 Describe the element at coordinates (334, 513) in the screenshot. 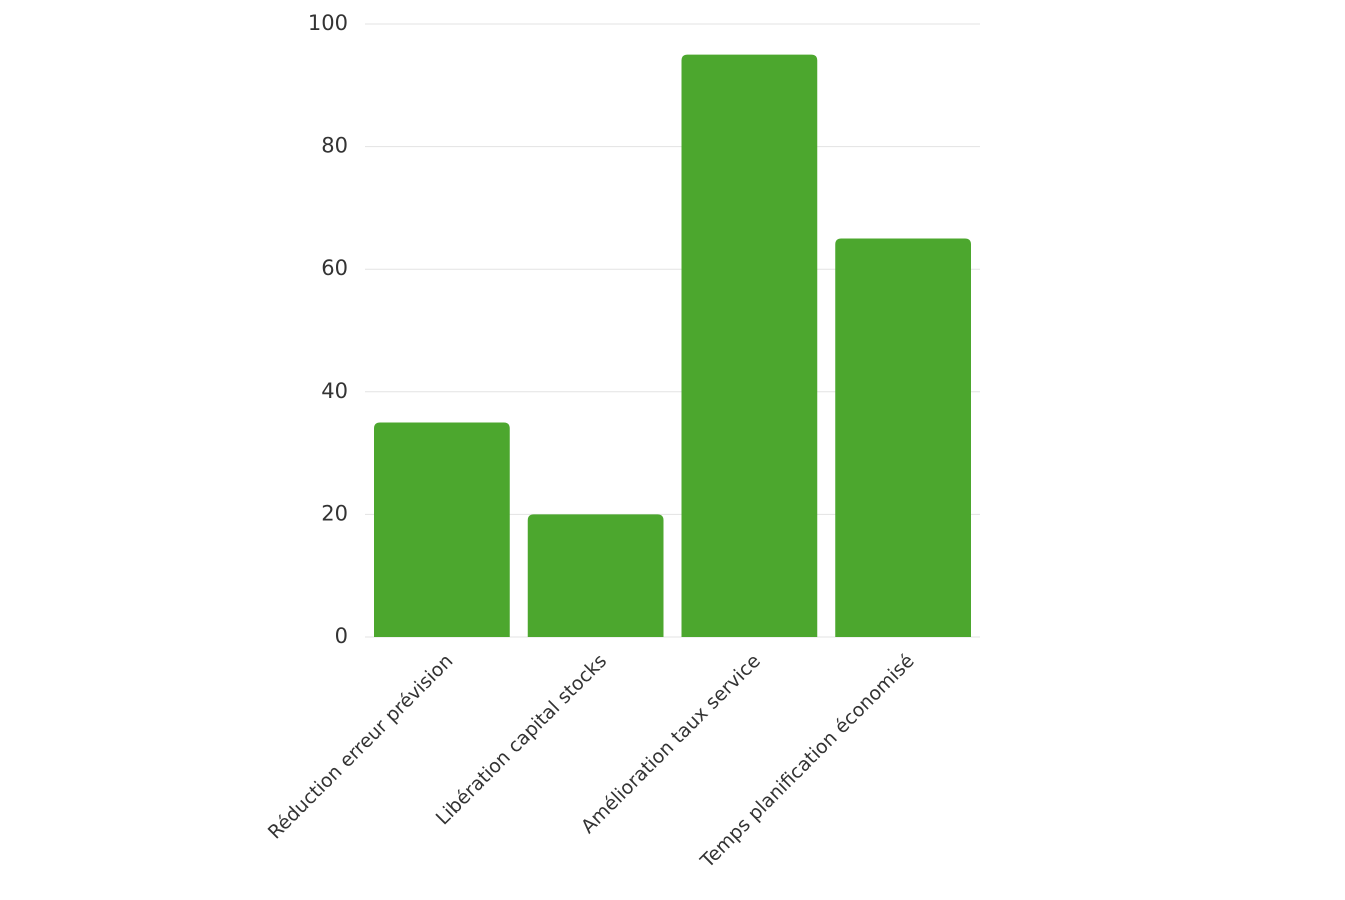

I see `y-tick-label: 20` at that location.